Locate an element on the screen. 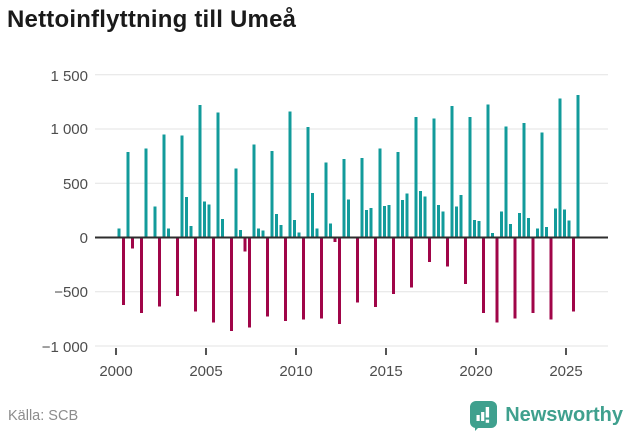 This screenshot has width=631, height=439. y-tick-label: 0 is located at coordinates (84, 238).